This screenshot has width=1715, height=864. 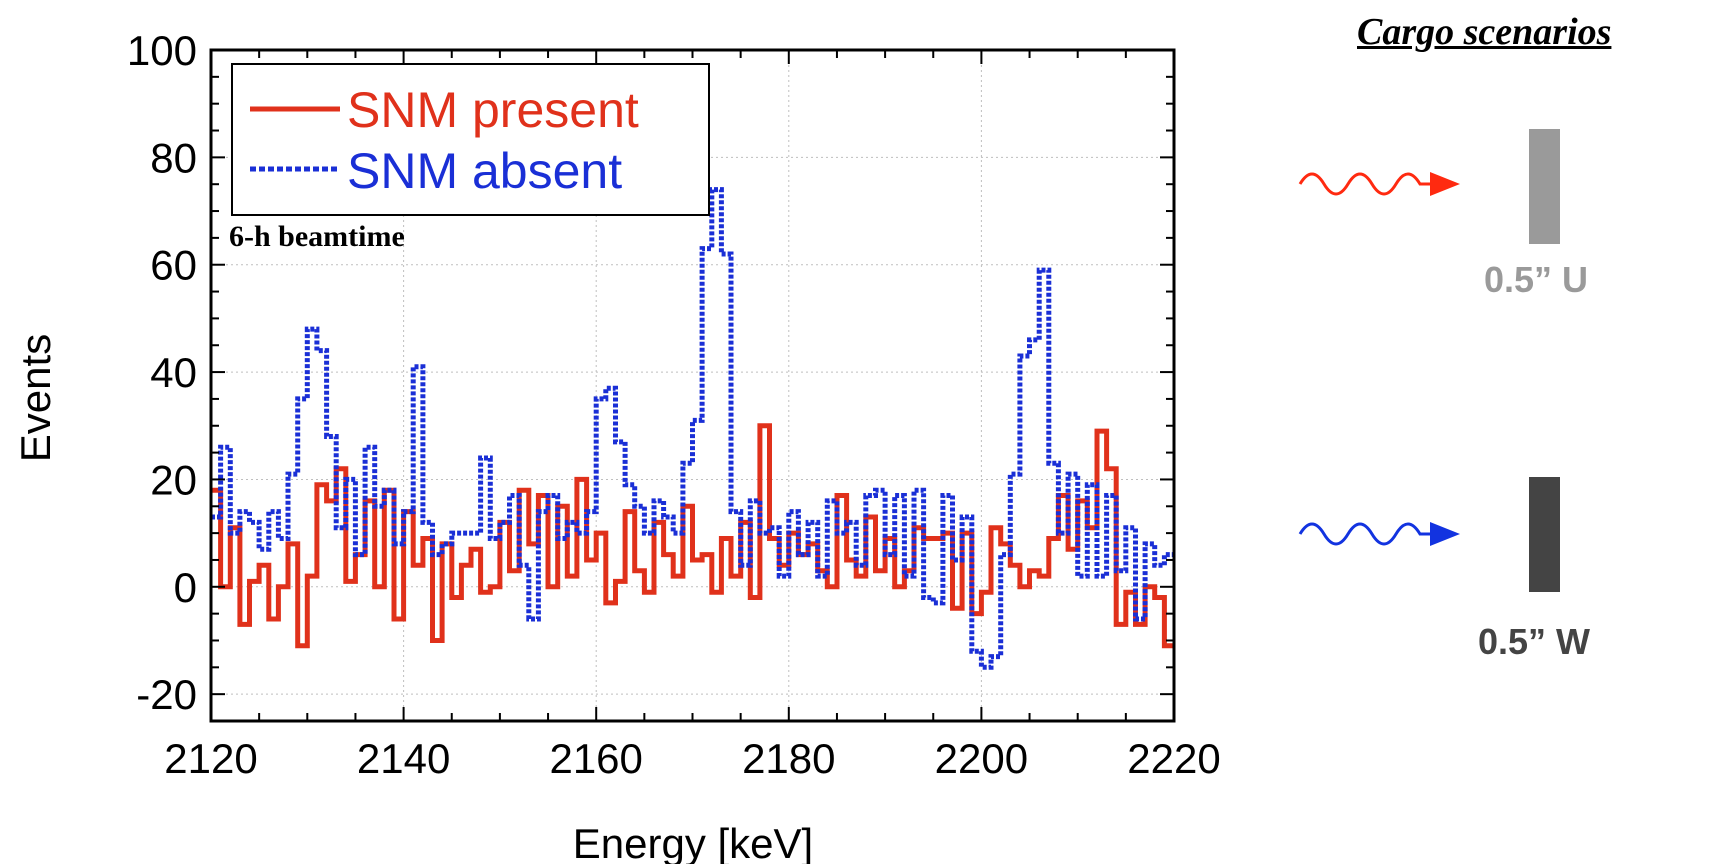 What do you see at coordinates (595, 758) in the screenshot?
I see `x-tick-label: 2160` at bounding box center [595, 758].